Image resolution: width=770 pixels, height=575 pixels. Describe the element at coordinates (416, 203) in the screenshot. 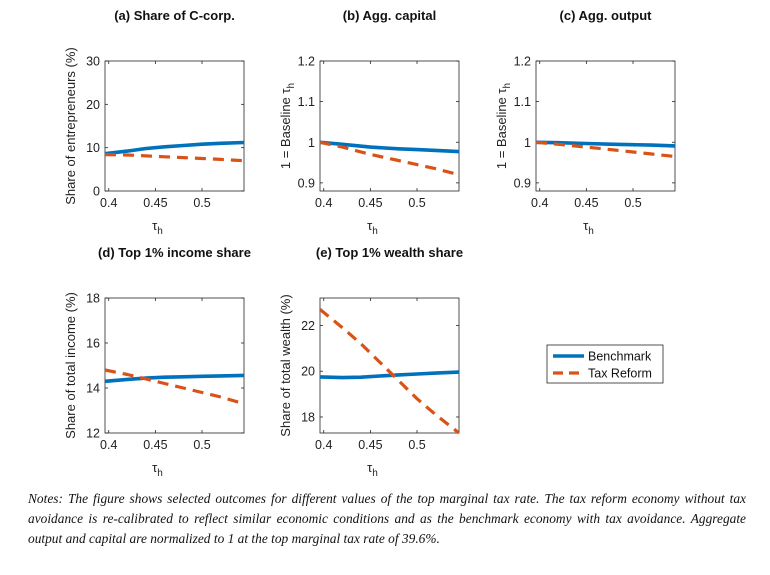

I see `panel-b-xtick-label: 0.5` at that location.